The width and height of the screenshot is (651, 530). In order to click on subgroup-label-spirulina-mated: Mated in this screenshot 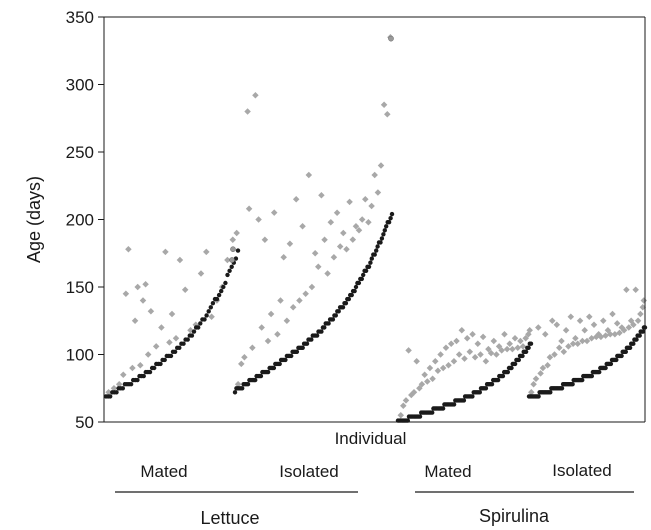, I will do `click(447, 471)`.